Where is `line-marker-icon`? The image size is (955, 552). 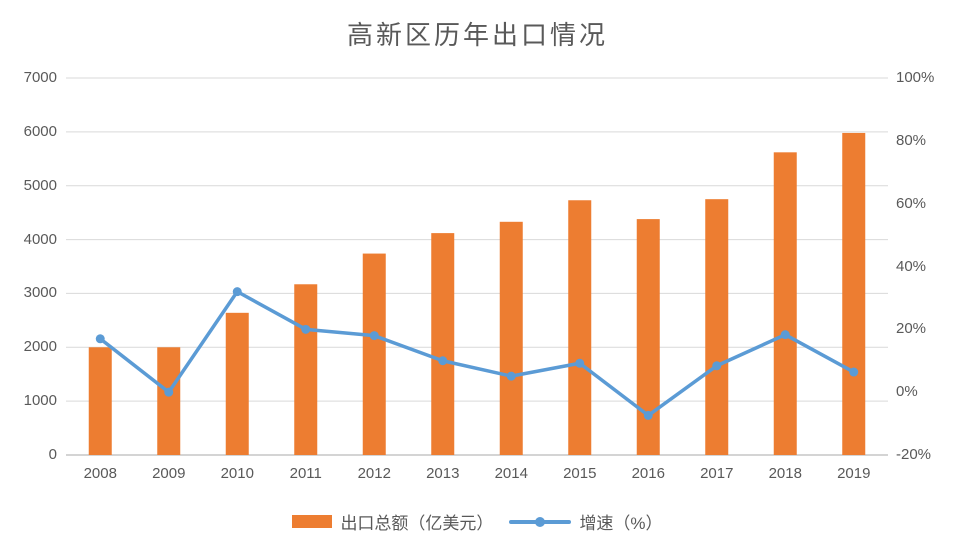
line-marker-icon is located at coordinates (540, 521).